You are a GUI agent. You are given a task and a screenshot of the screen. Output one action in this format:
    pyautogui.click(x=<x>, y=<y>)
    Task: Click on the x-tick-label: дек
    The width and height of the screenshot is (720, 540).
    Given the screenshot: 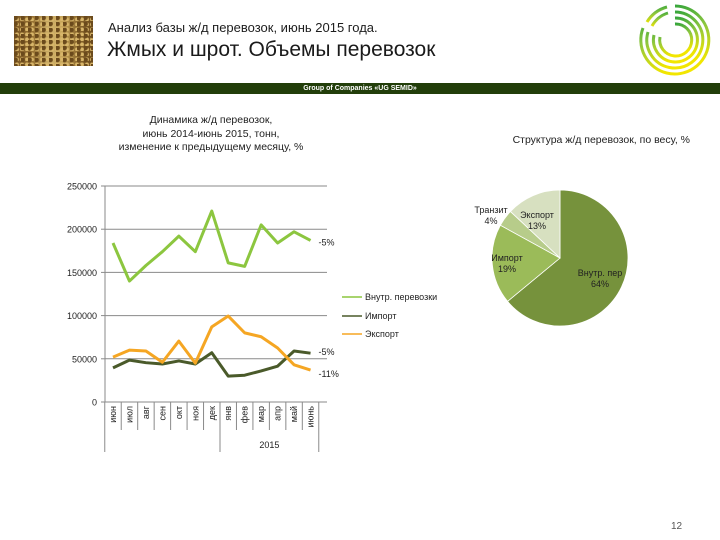 What is the action you would take?
    pyautogui.click(x=212, y=413)
    